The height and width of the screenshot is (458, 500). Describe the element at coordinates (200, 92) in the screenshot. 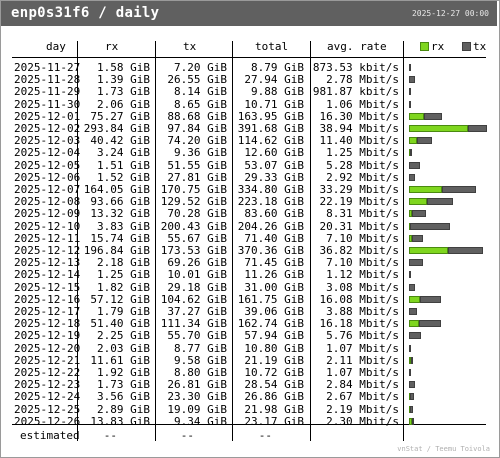

I see `row-tx: 8.14 GiB` at that location.